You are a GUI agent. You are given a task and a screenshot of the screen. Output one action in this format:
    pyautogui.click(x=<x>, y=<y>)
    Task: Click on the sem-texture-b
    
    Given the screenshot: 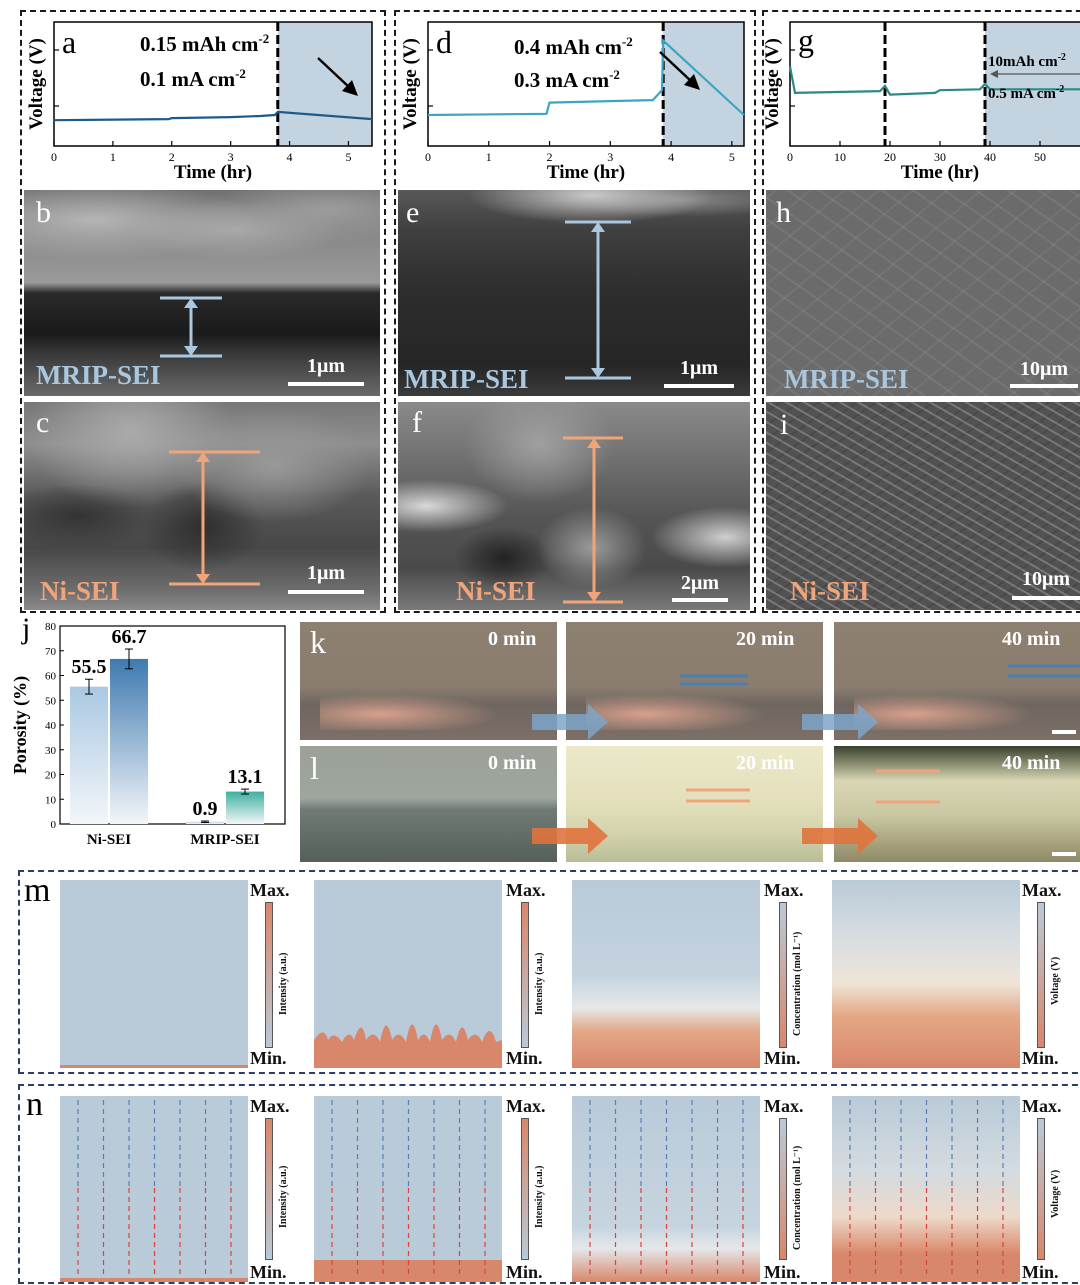 What is the action you would take?
    pyautogui.click(x=202, y=240)
    